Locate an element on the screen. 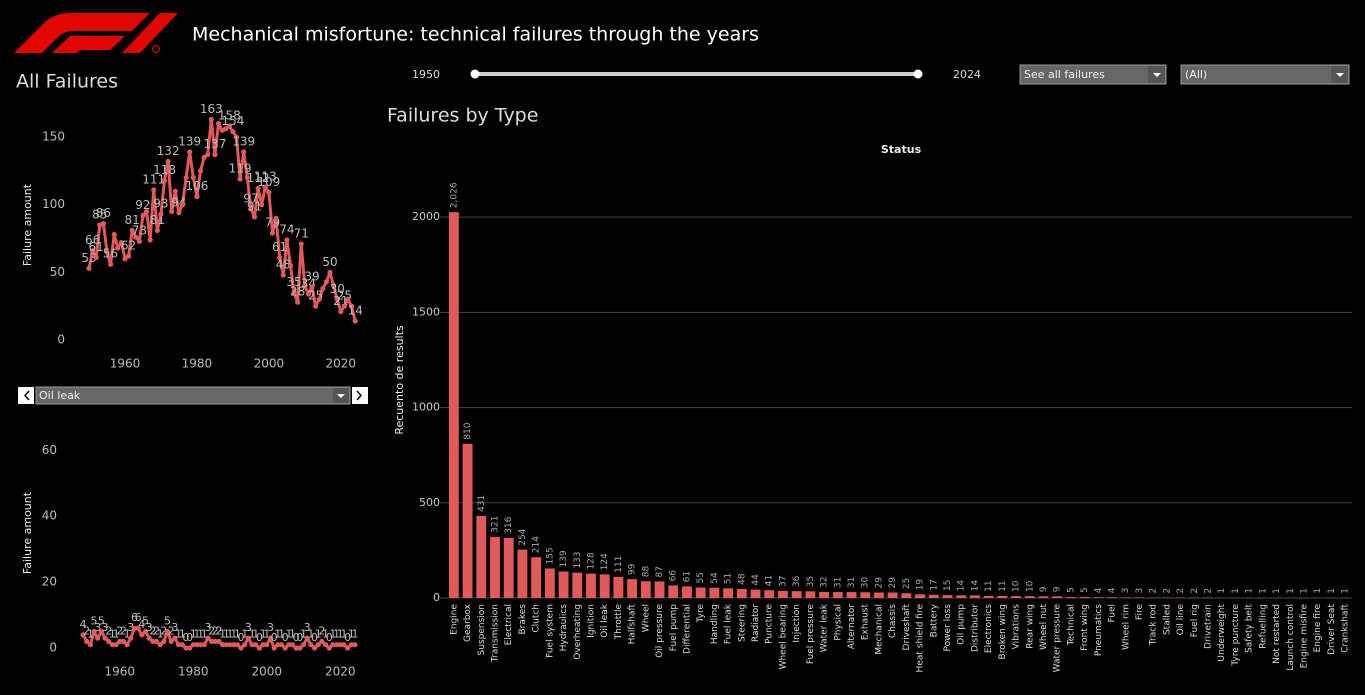 The image size is (1365, 695). y-tick-label: 2000 is located at coordinates (426, 216).